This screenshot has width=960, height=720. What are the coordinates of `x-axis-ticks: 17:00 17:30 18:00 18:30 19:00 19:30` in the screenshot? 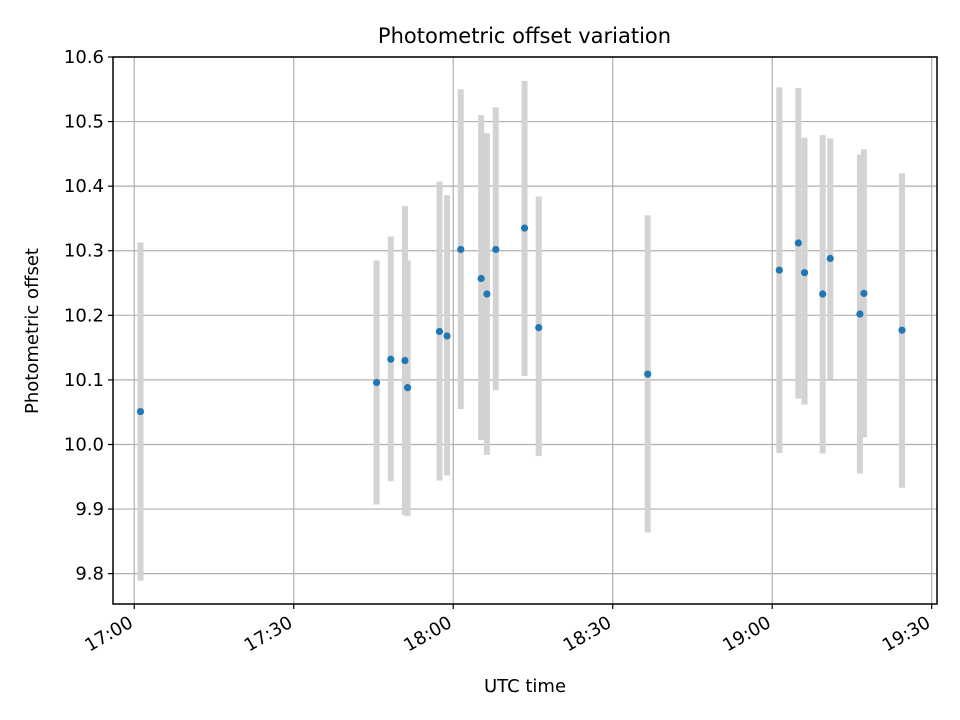 It's located at (507, 630).